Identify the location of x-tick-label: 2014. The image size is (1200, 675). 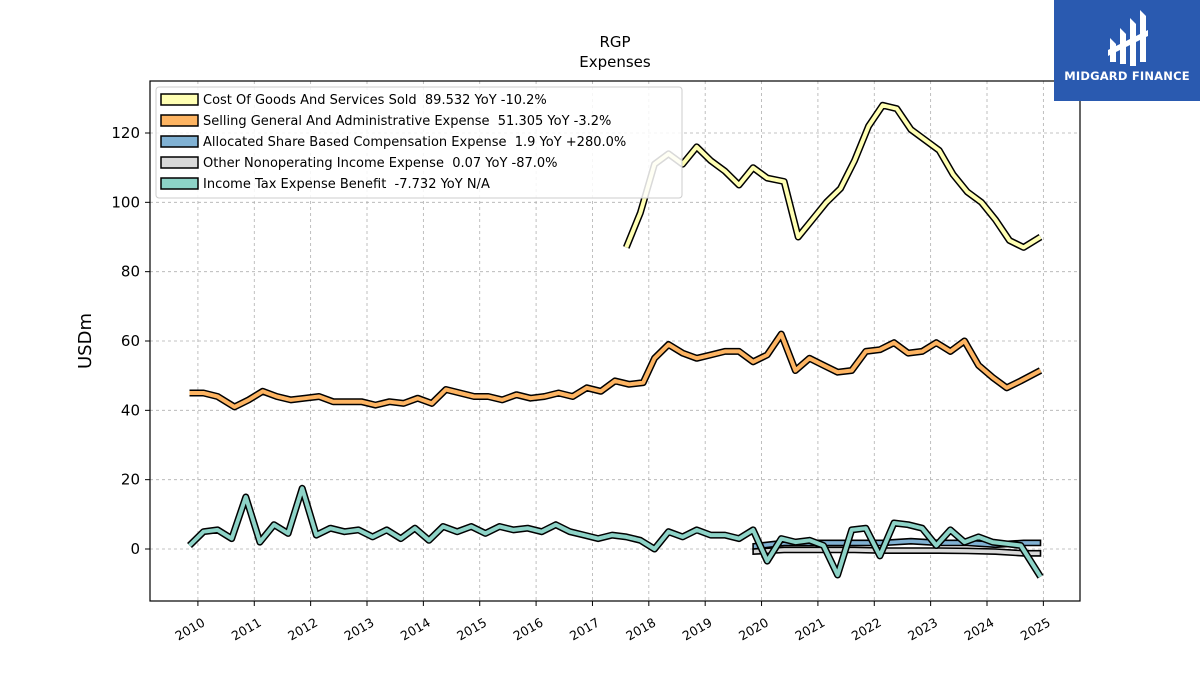
(415, 629).